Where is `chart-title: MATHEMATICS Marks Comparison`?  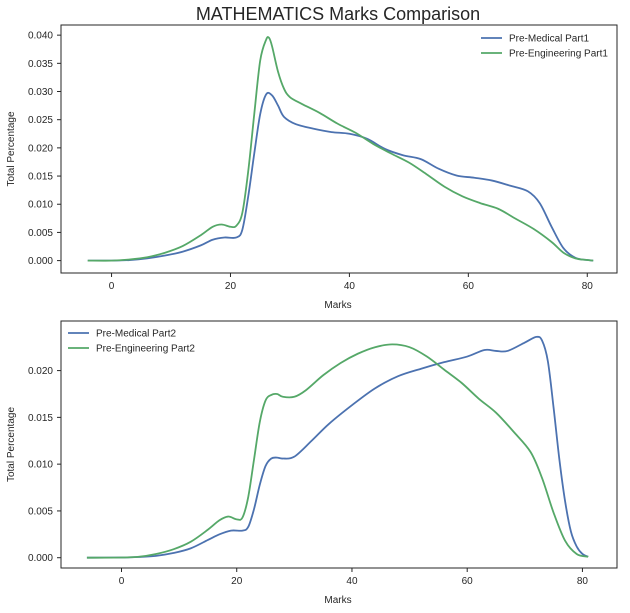 chart-title: MATHEMATICS Marks Comparison is located at coordinates (338, 14).